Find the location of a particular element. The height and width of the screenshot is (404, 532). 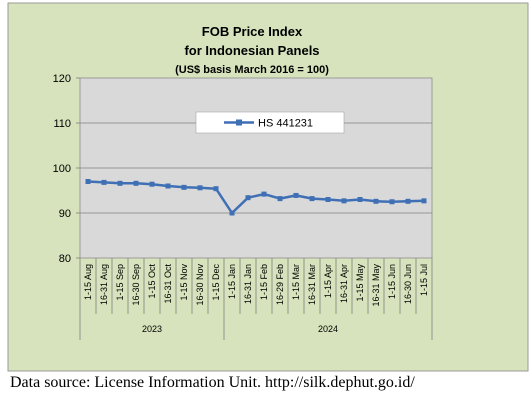

x-tick-label: 16-30 Nov is located at coordinates (200, 285).